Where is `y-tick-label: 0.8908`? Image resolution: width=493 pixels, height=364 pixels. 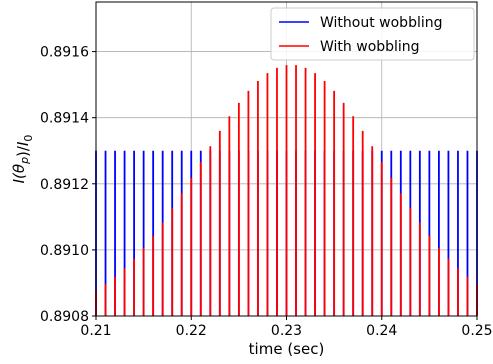 y-tick-label: 0.8908 is located at coordinates (64, 317).